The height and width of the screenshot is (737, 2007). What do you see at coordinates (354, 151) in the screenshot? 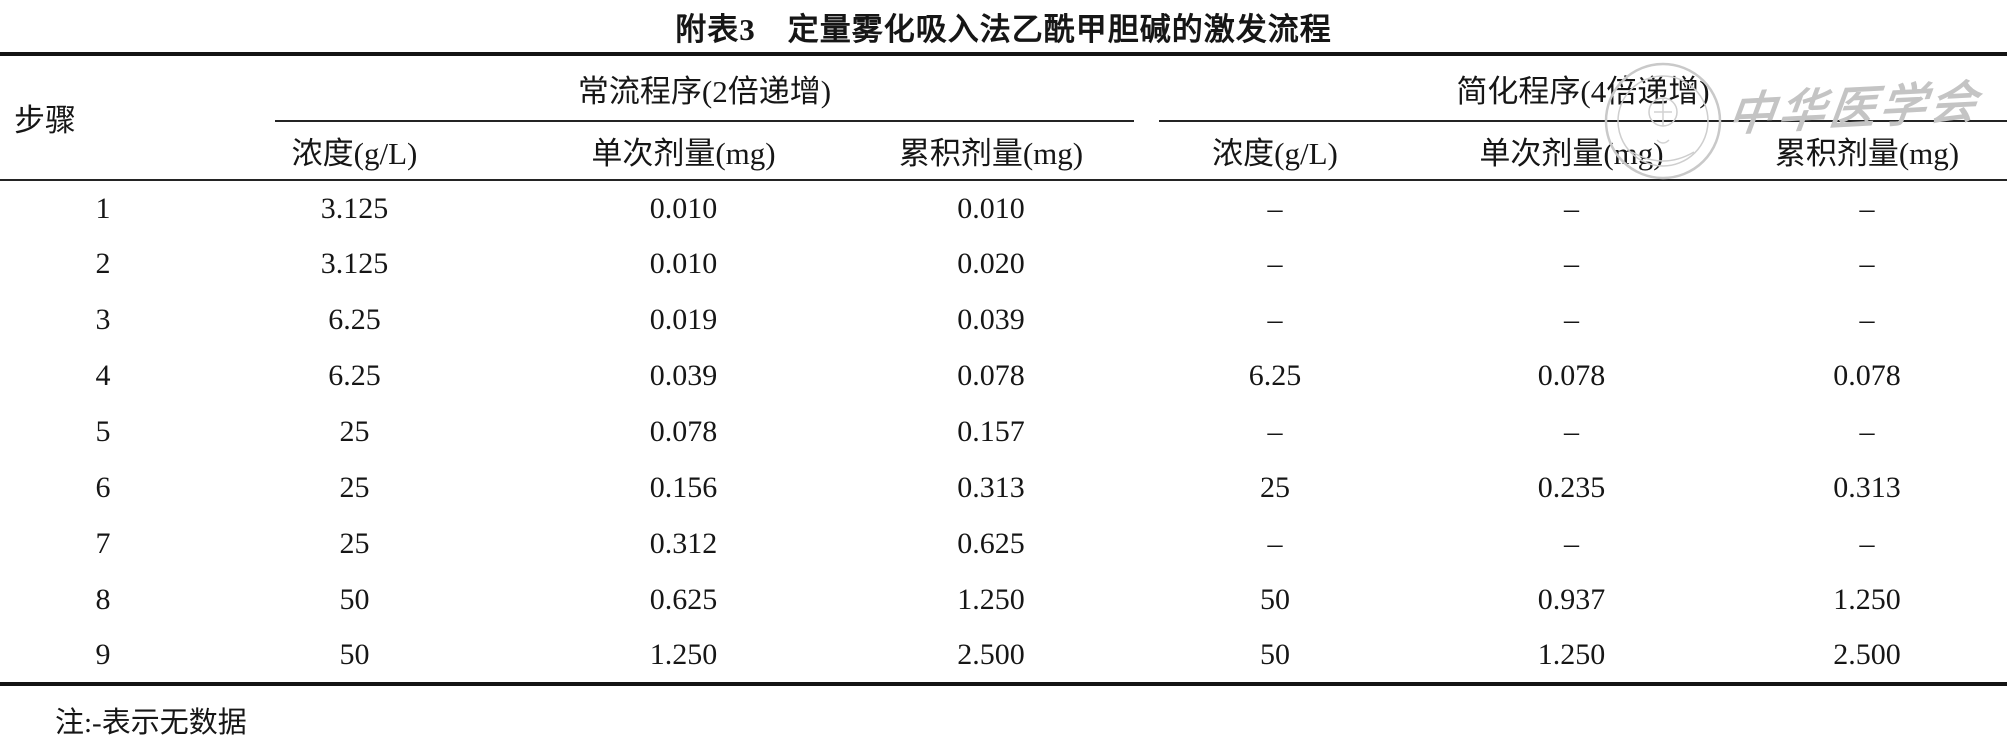
I see `col-header-concentration-normal: 浓度(g/L)` at bounding box center [354, 151].